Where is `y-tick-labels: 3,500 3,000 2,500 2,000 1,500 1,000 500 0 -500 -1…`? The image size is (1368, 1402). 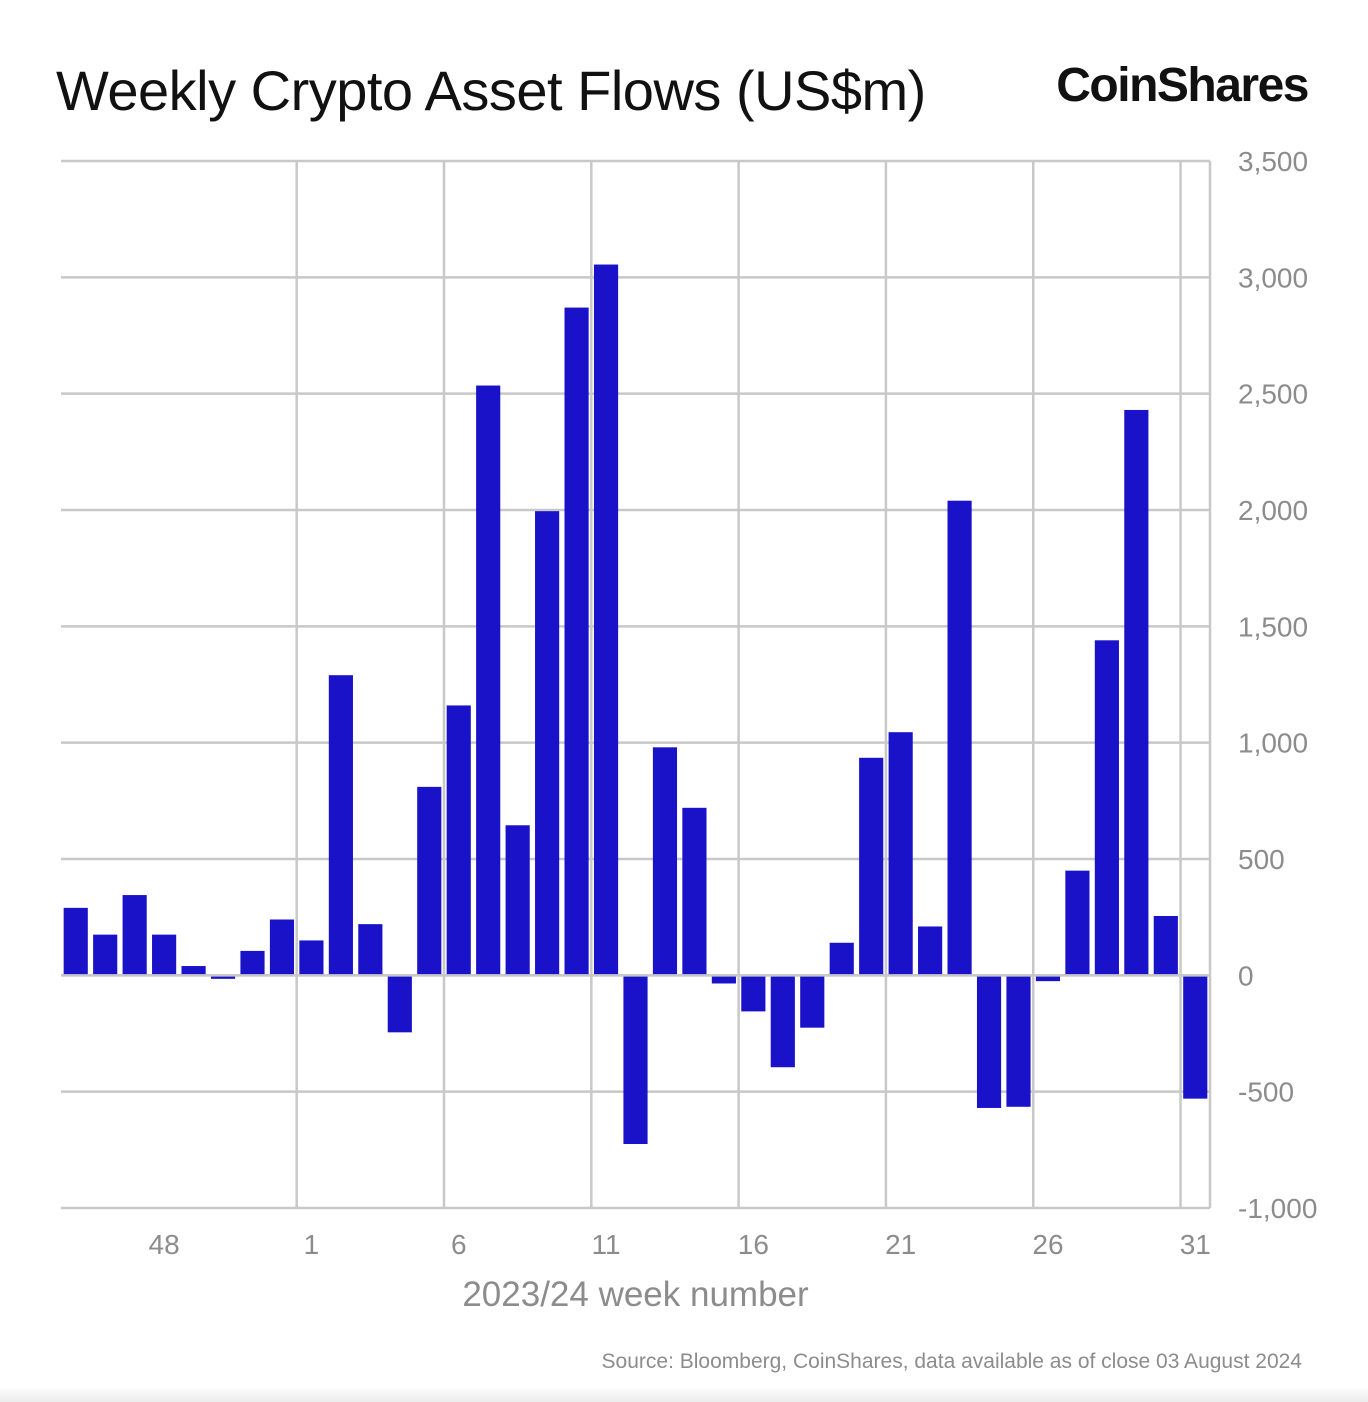 y-tick-labels: 3,500 3,000 2,500 2,000 1,500 1,000 500 0 -500 -1… is located at coordinates (1277, 685).